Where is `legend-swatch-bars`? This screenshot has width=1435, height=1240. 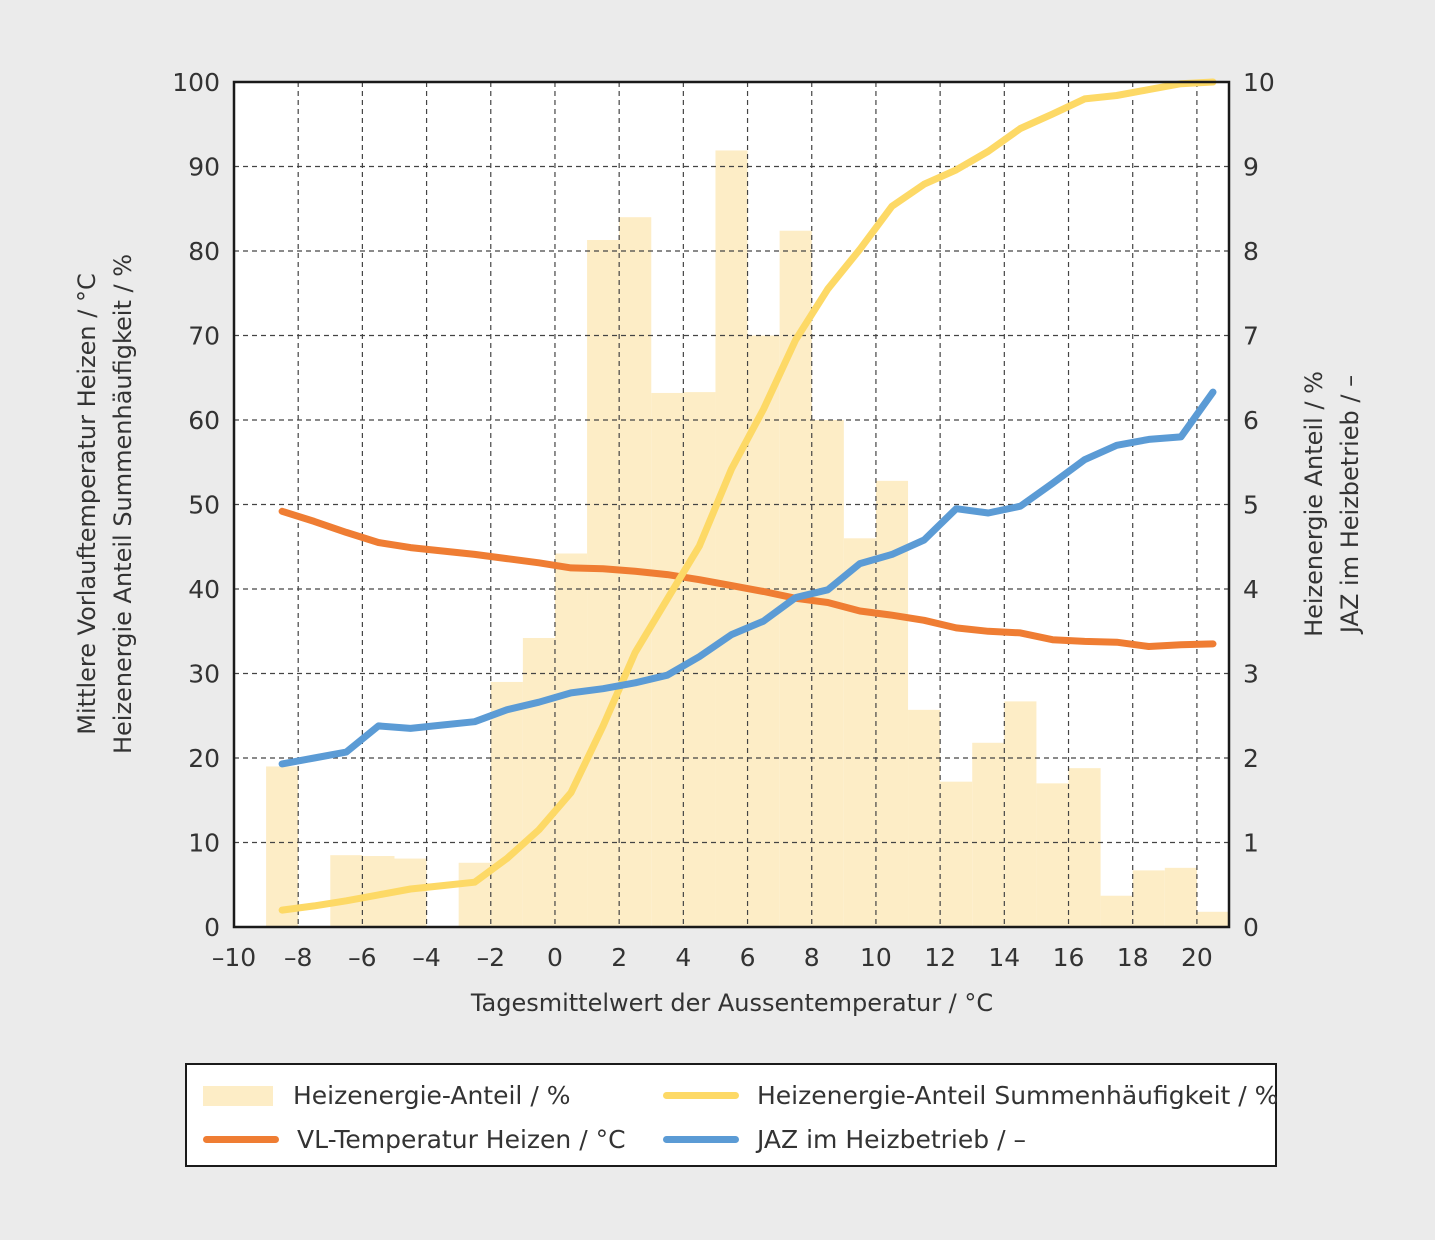 legend-swatch-bars is located at coordinates (238, 1095).